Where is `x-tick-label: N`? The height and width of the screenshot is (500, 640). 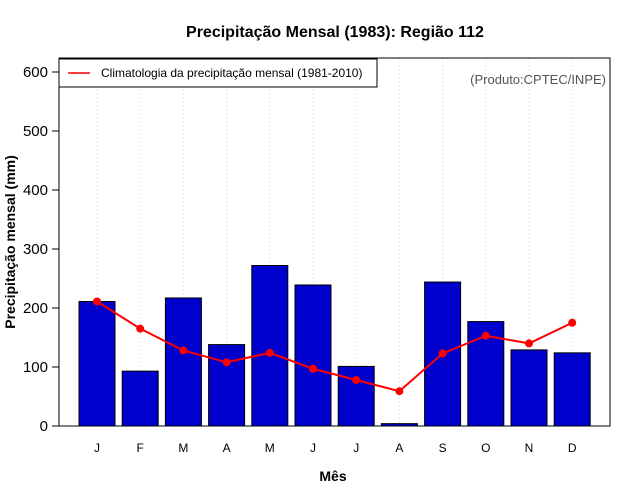
x-tick-label: N is located at coordinates (529, 448).